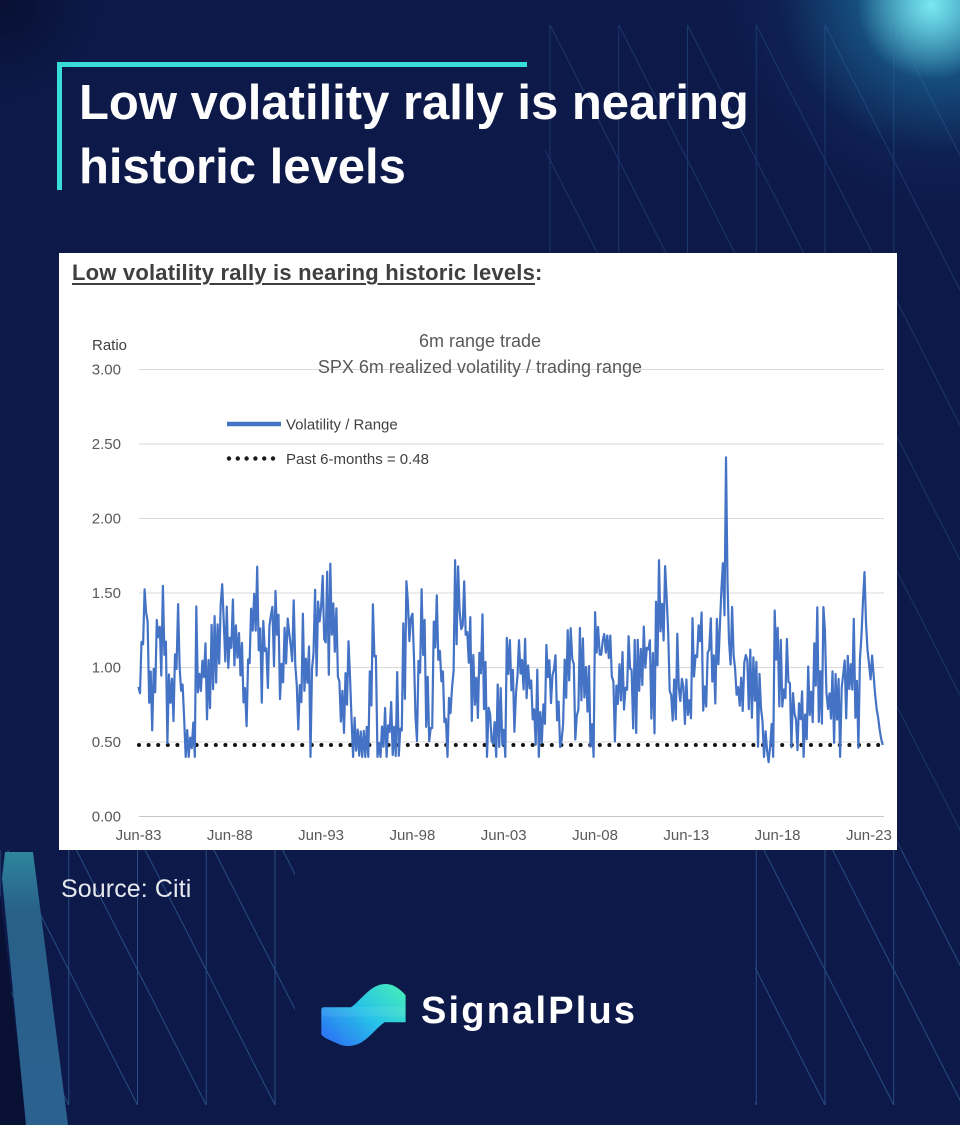 Image resolution: width=960 pixels, height=1125 pixels. I want to click on svg-text: Jun-03, so click(504, 835).